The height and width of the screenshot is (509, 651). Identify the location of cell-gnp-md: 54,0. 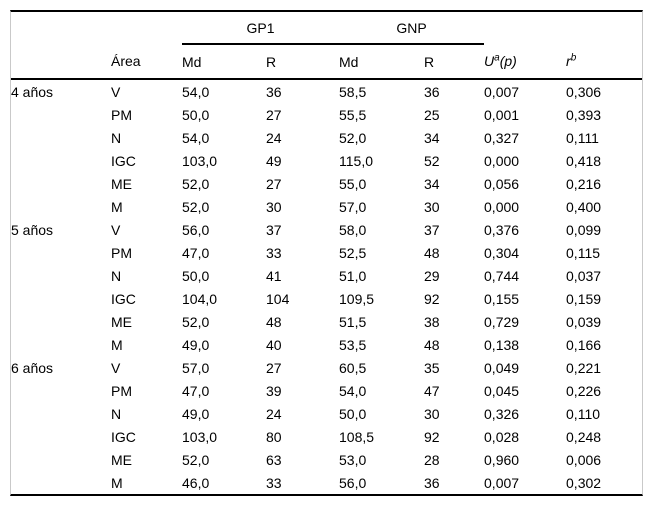
(353, 390).